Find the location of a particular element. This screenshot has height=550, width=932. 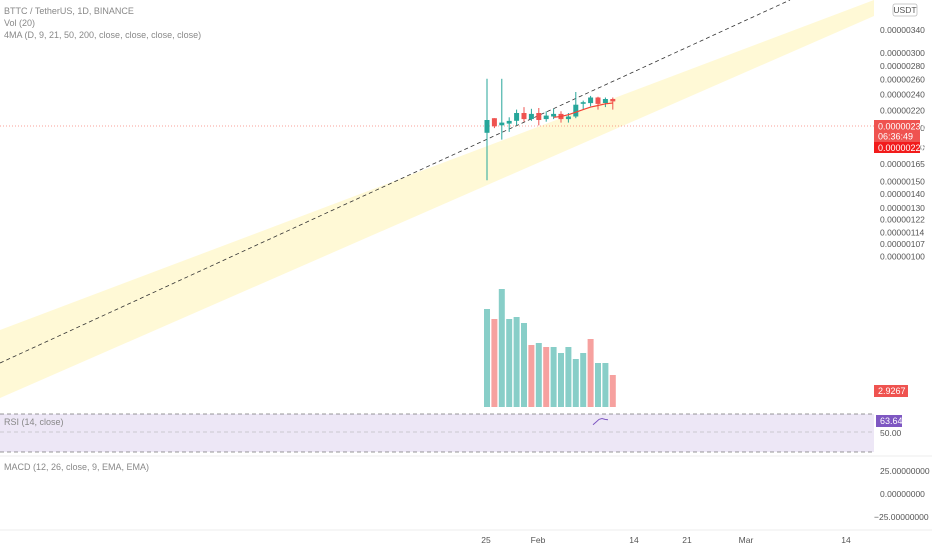

time-tick: 25 is located at coordinates (486, 540).